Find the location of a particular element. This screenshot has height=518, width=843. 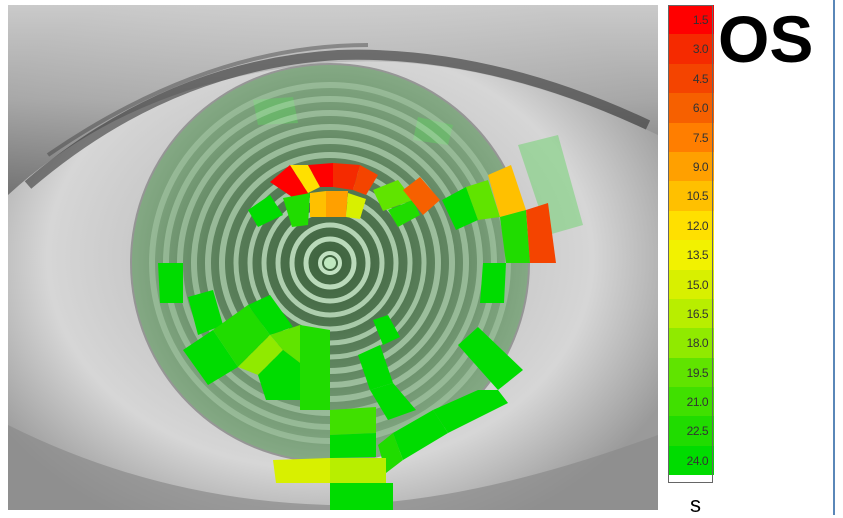

scale-cell: 19.5 is located at coordinates (691, 372).